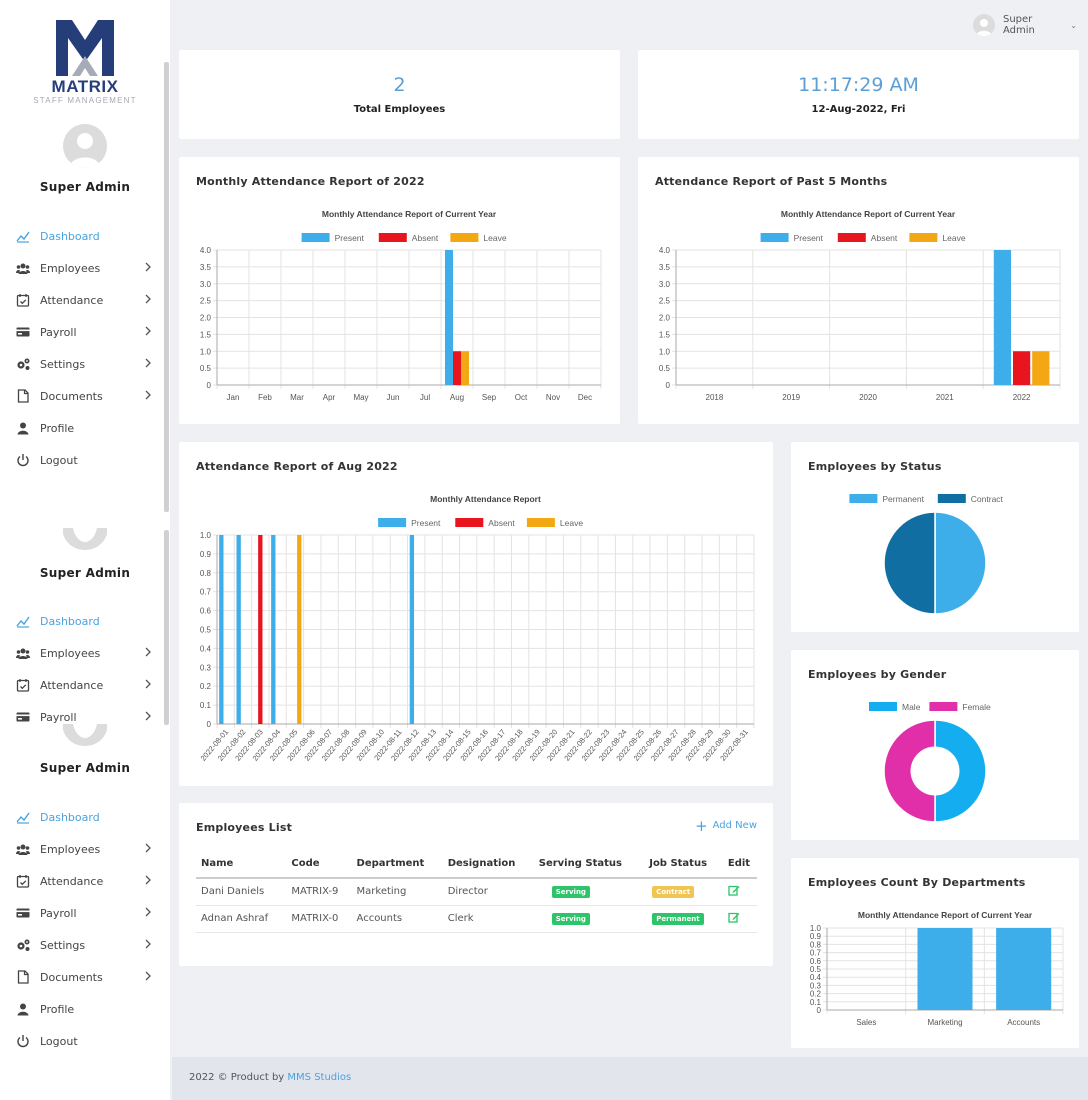 The width and height of the screenshot is (1088, 1100). Describe the element at coordinates (715, 397) in the screenshot. I see `x-tick-label: 2018` at that location.